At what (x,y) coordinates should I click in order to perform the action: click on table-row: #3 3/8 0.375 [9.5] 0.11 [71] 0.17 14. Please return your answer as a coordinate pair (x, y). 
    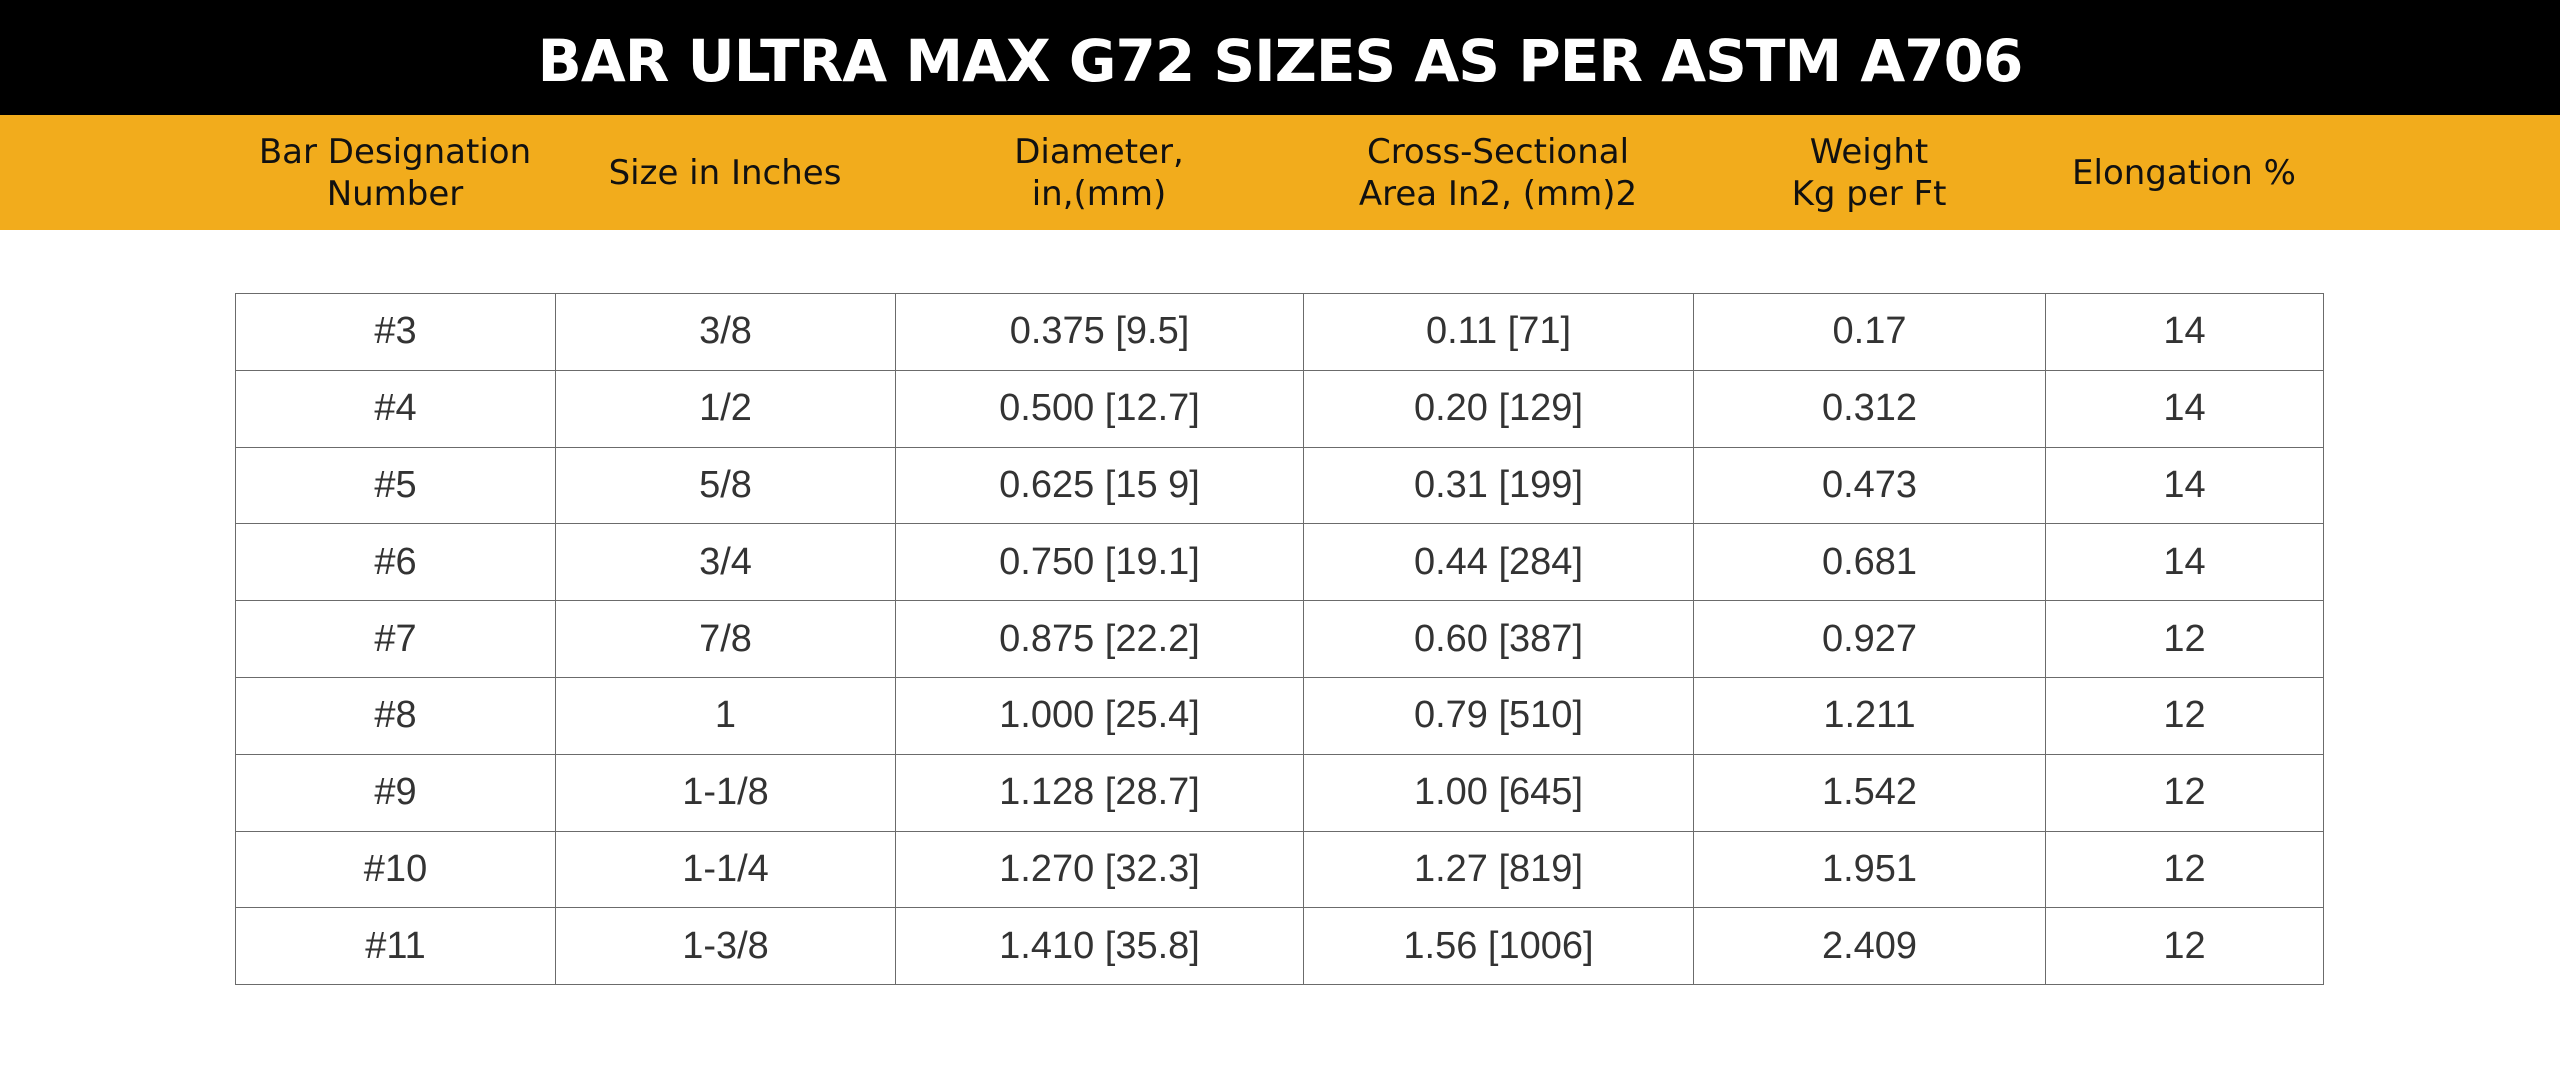
    Looking at the image, I should click on (1279, 332).